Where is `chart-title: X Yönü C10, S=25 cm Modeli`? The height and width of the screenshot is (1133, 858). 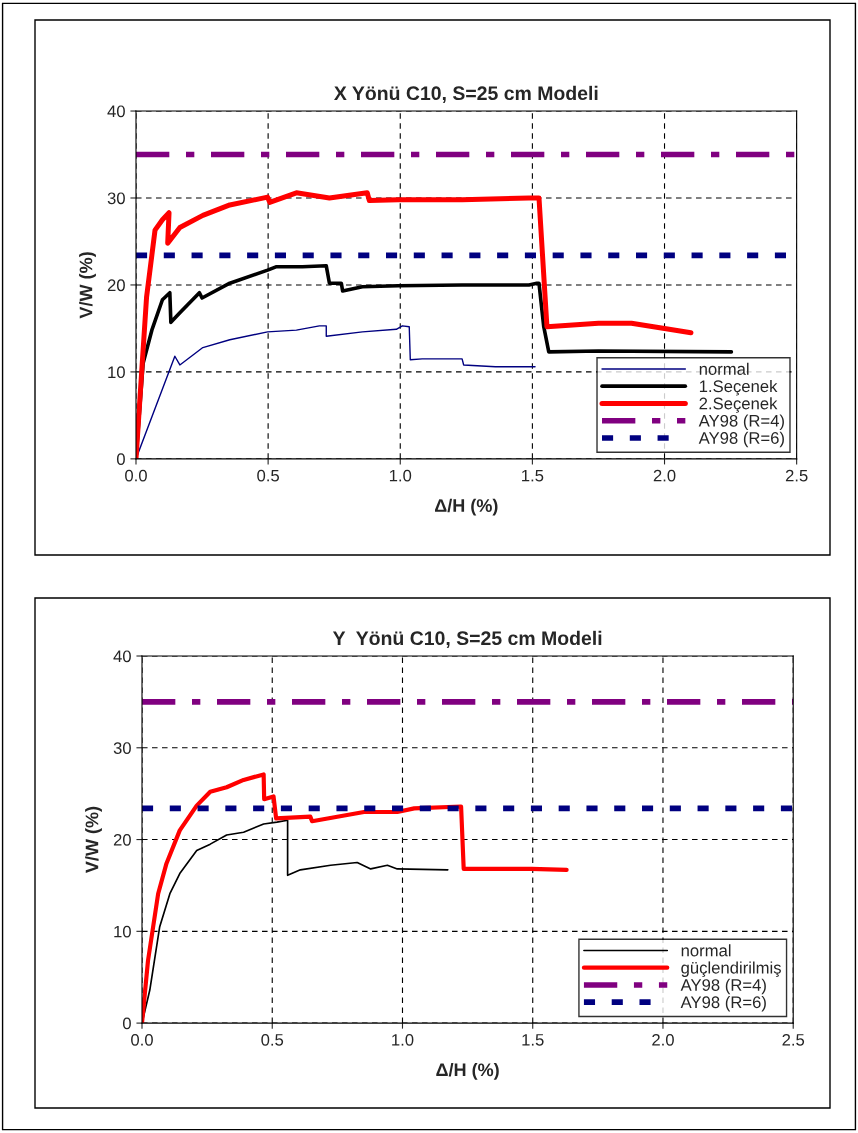
chart-title: X Yönü C10, S=25 cm Modeli is located at coordinates (466, 94).